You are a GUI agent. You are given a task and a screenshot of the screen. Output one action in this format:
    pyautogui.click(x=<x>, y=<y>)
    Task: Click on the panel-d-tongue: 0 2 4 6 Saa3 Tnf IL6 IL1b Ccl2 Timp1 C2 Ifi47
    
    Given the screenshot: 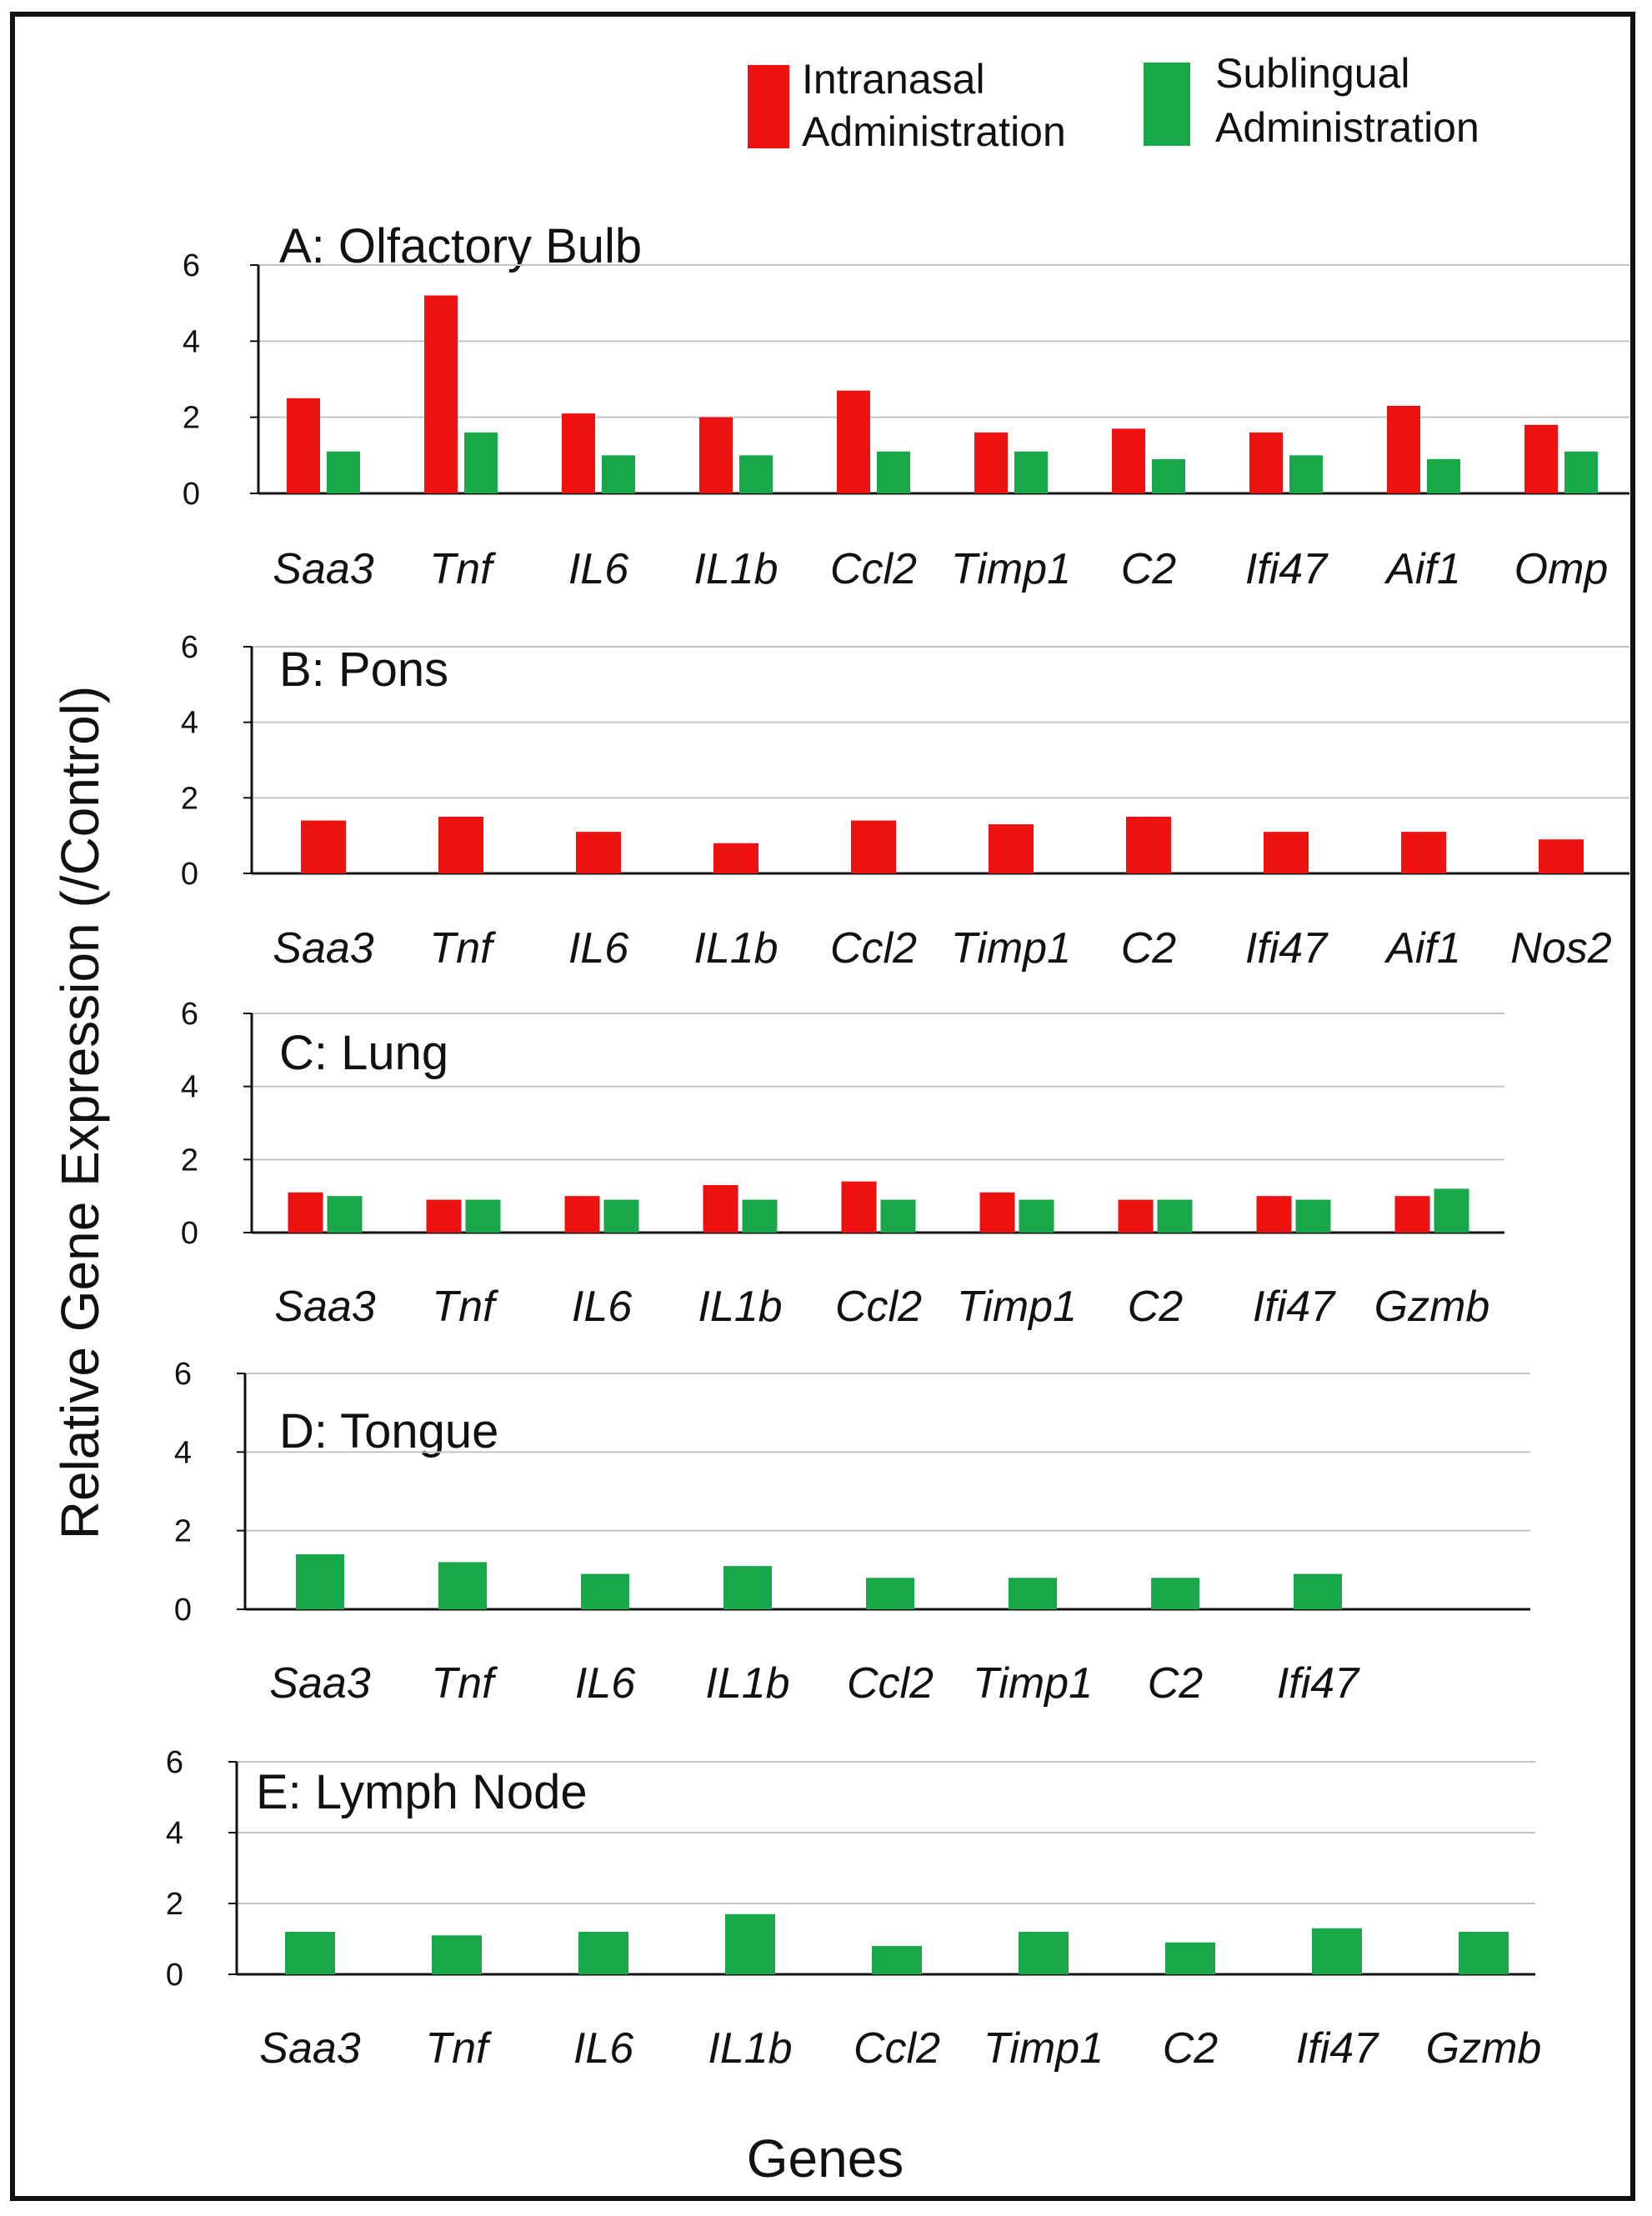 What is the action you would take?
    pyautogui.click(x=852, y=1532)
    